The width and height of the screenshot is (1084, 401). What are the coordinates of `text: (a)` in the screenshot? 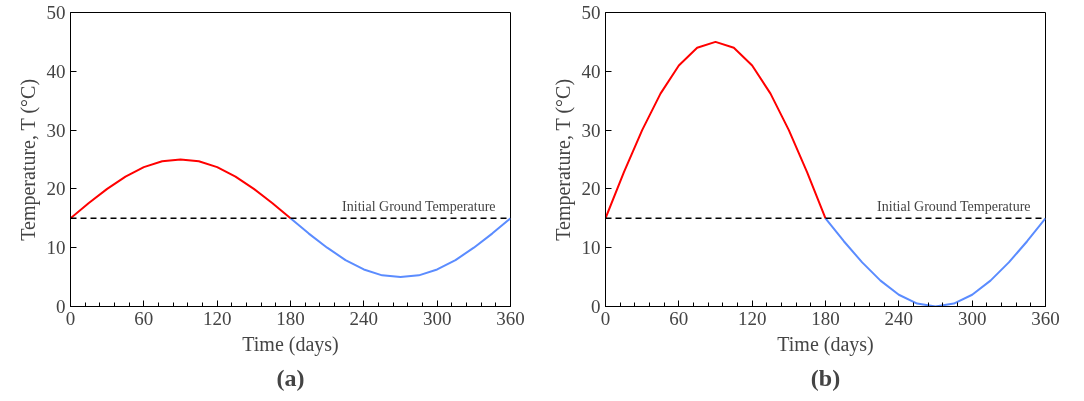 It's located at (290, 377).